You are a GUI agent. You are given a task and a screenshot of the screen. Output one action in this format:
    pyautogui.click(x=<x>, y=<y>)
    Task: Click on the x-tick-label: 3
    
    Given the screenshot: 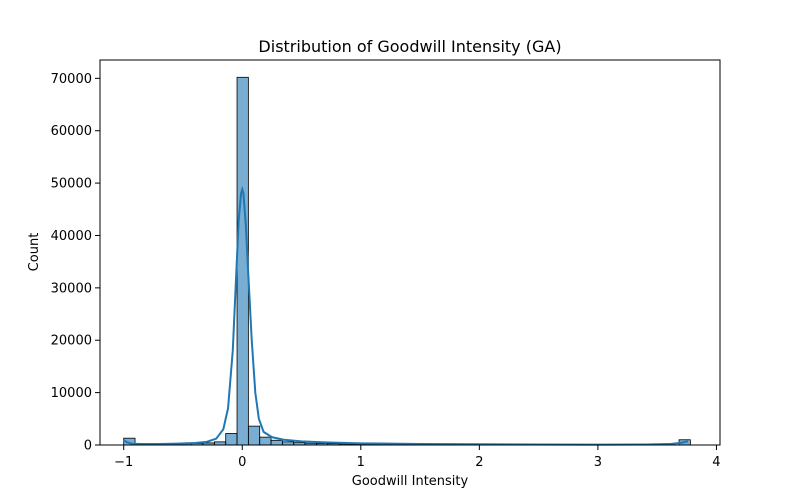 What is the action you would take?
    pyautogui.click(x=598, y=462)
    